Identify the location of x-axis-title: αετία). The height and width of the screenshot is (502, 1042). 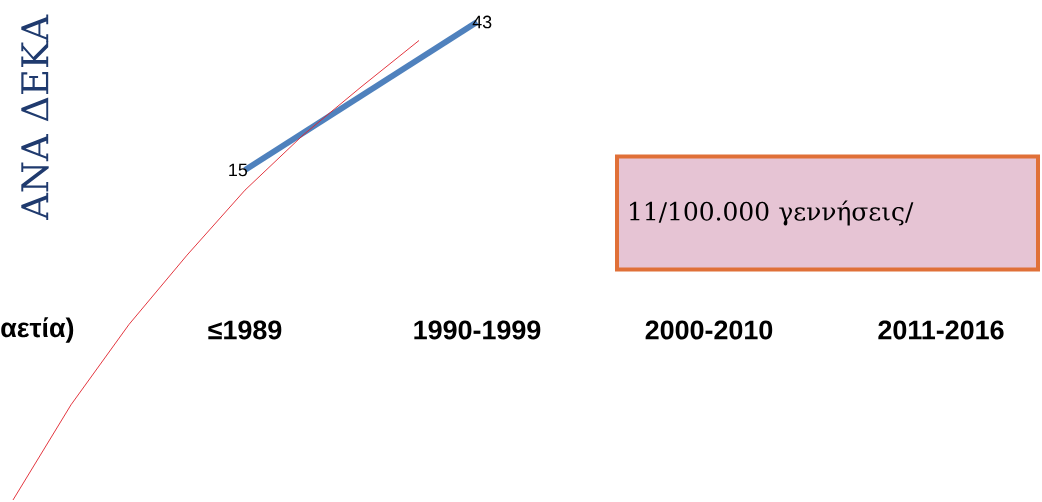
(37, 330).